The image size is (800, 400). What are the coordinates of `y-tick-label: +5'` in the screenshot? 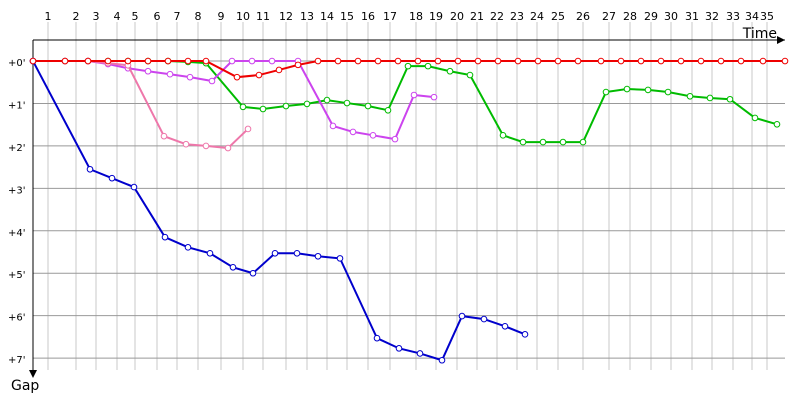 It's located at (17, 275).